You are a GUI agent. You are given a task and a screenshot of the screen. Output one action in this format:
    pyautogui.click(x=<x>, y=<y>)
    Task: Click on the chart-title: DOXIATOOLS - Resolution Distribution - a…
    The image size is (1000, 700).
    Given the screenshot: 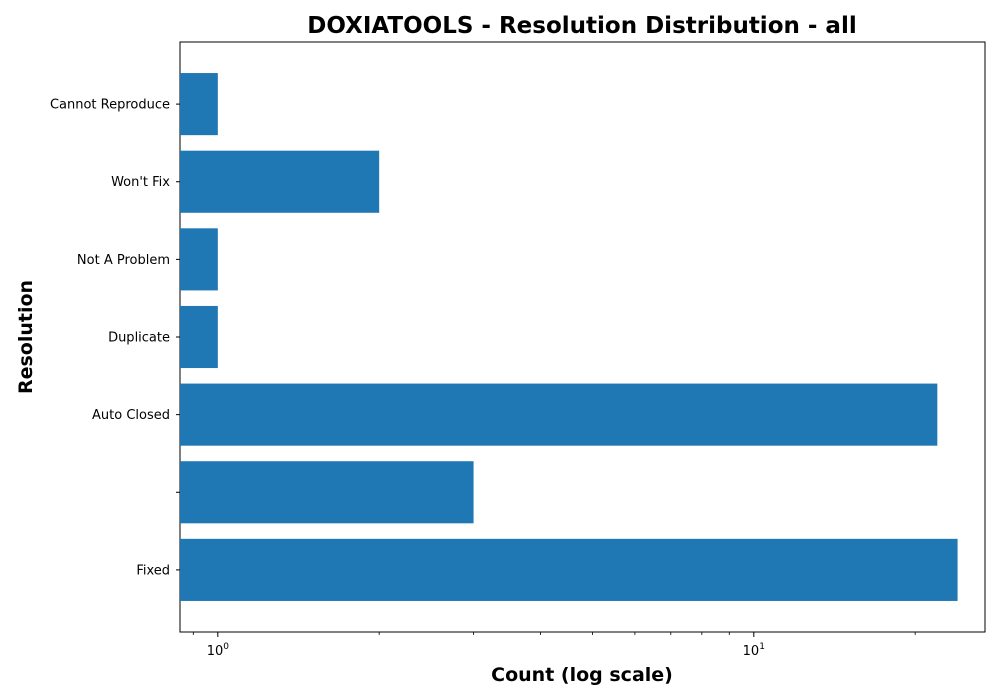 What is the action you would take?
    pyautogui.click(x=581, y=26)
    